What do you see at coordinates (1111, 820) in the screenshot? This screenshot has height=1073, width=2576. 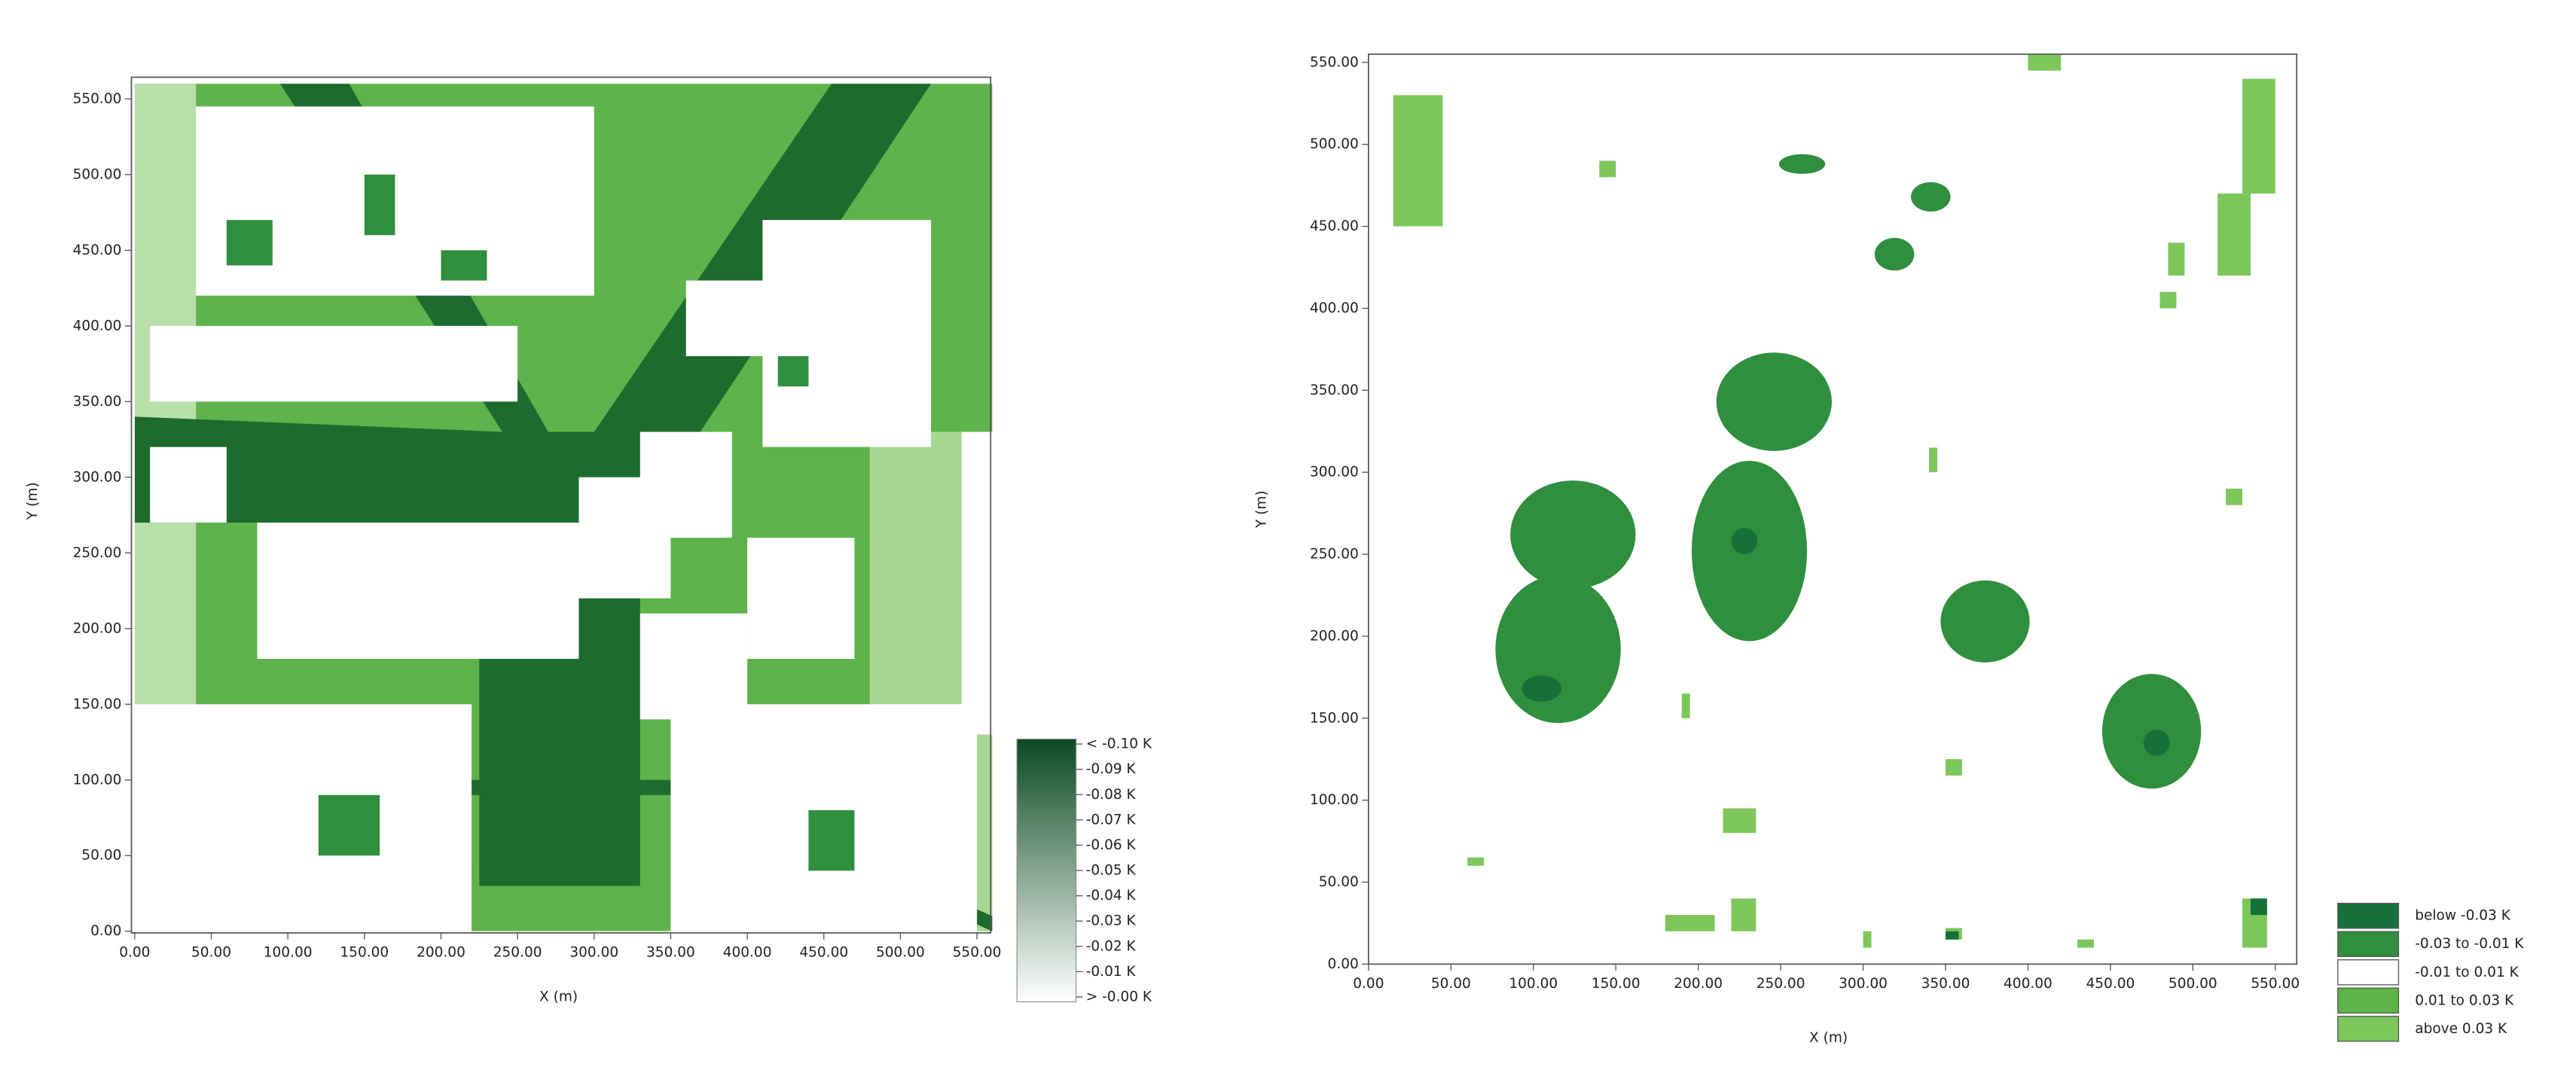 I see `legend-label: -0.07 K` at bounding box center [1111, 820].